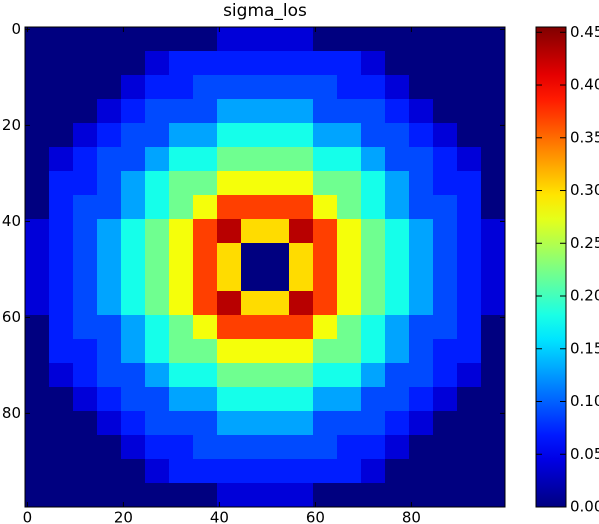 This screenshot has height=524, width=599. What do you see at coordinates (584, 401) in the screenshot?
I see `colorbar-tick-label: 0.10` at bounding box center [584, 401].